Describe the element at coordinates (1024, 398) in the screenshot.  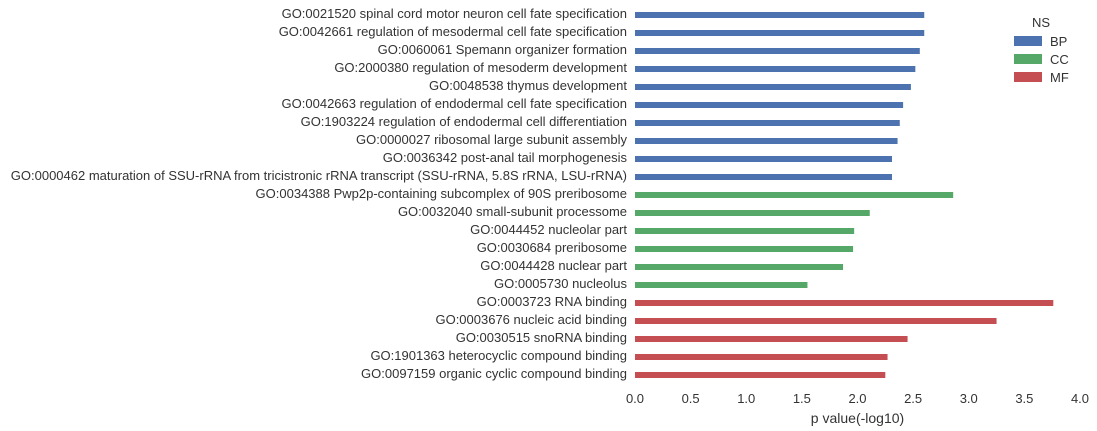
I see `x-tick-label: 3.5` at that location.